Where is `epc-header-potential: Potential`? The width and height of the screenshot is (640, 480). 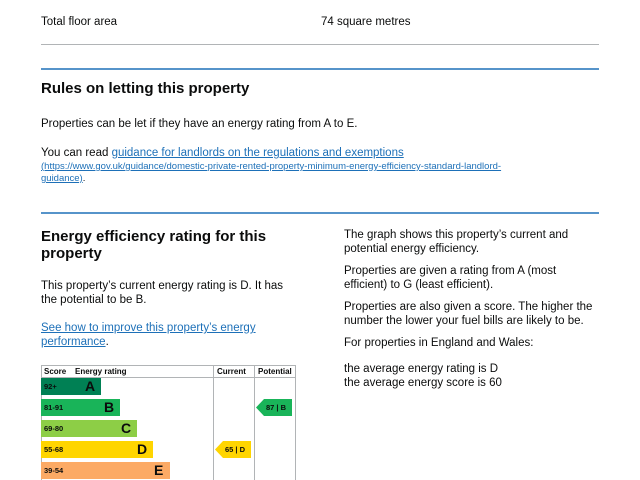 epc-header-potential: Potential is located at coordinates (275, 371).